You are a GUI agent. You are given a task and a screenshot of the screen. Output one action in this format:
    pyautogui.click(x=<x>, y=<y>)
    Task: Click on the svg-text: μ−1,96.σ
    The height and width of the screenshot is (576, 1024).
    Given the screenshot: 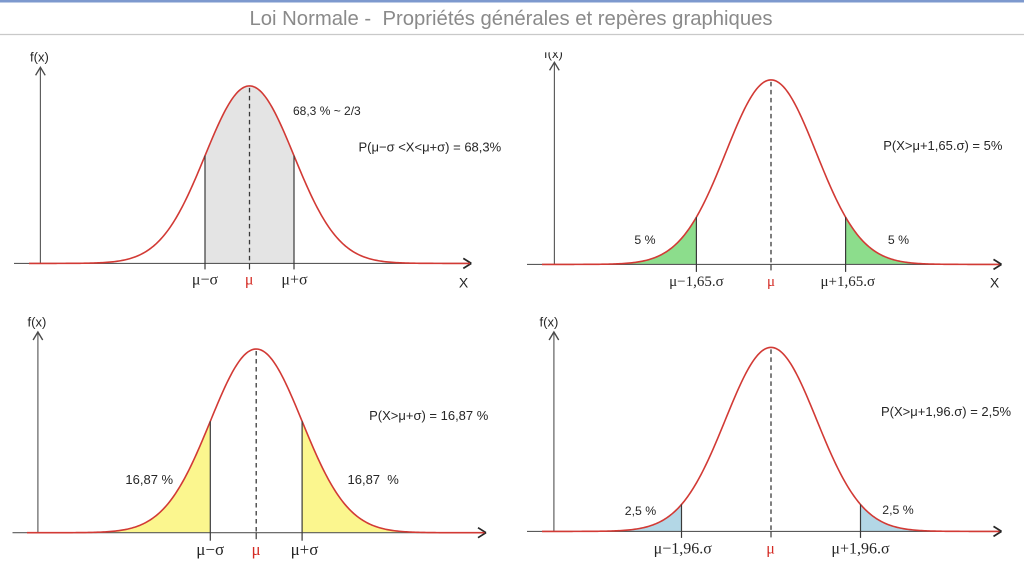 What is the action you would take?
    pyautogui.click(x=683, y=549)
    